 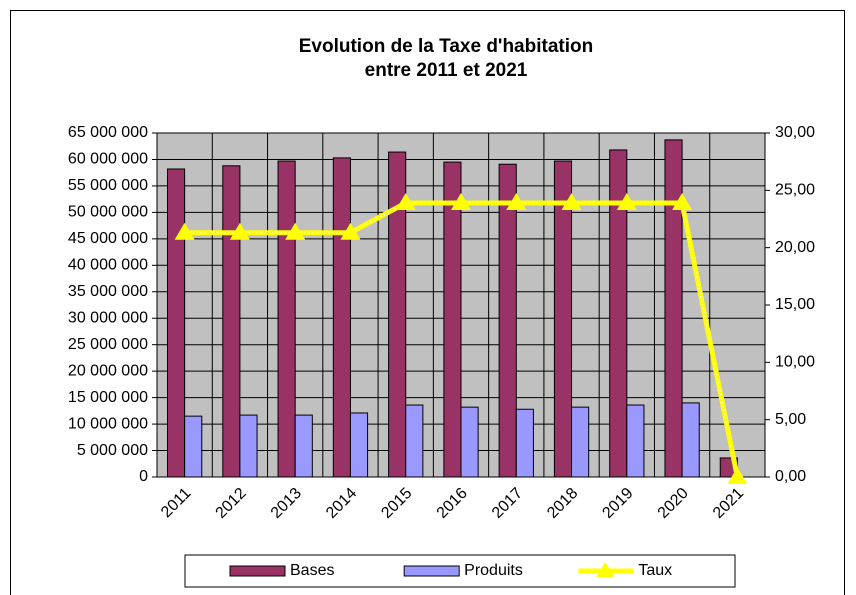 I want to click on y-tick-label: 65 000 000, so click(x=108, y=132).